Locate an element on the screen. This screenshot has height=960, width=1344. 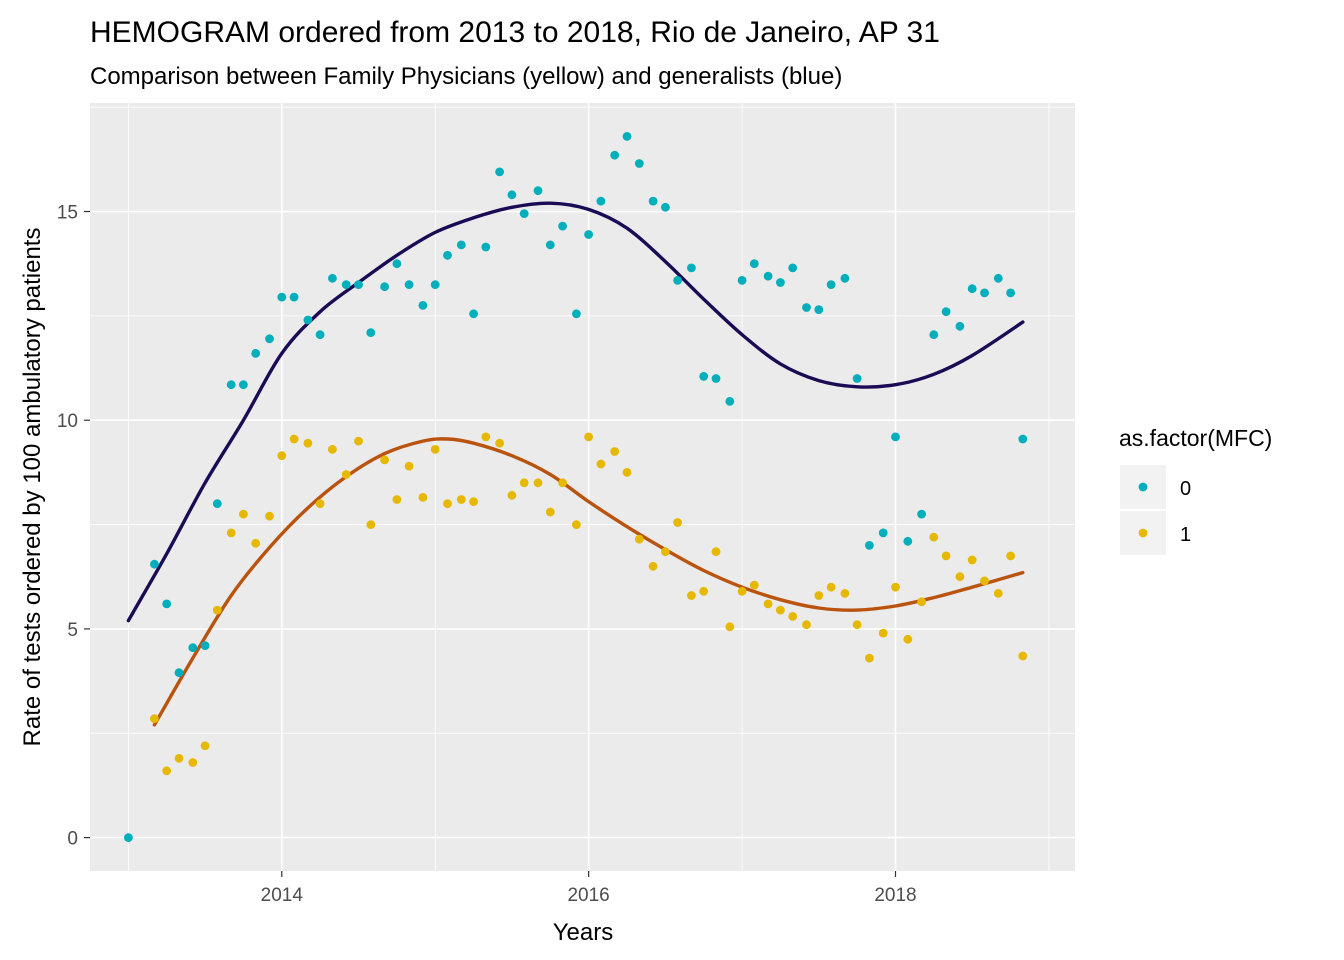
x-tick-label: 2014 is located at coordinates (282, 895).